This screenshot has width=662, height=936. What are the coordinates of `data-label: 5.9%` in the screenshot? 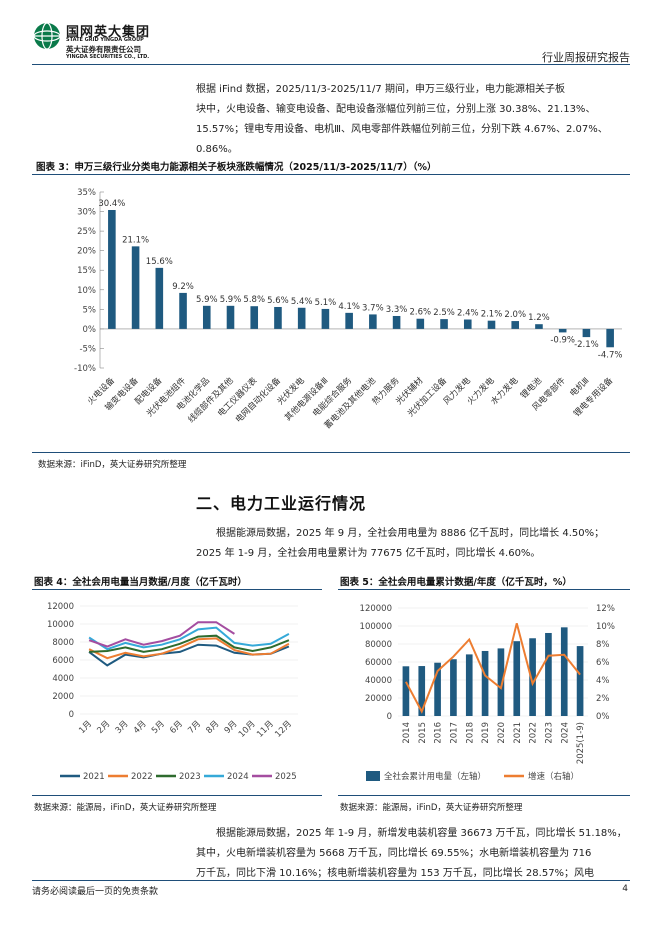 It's located at (207, 300).